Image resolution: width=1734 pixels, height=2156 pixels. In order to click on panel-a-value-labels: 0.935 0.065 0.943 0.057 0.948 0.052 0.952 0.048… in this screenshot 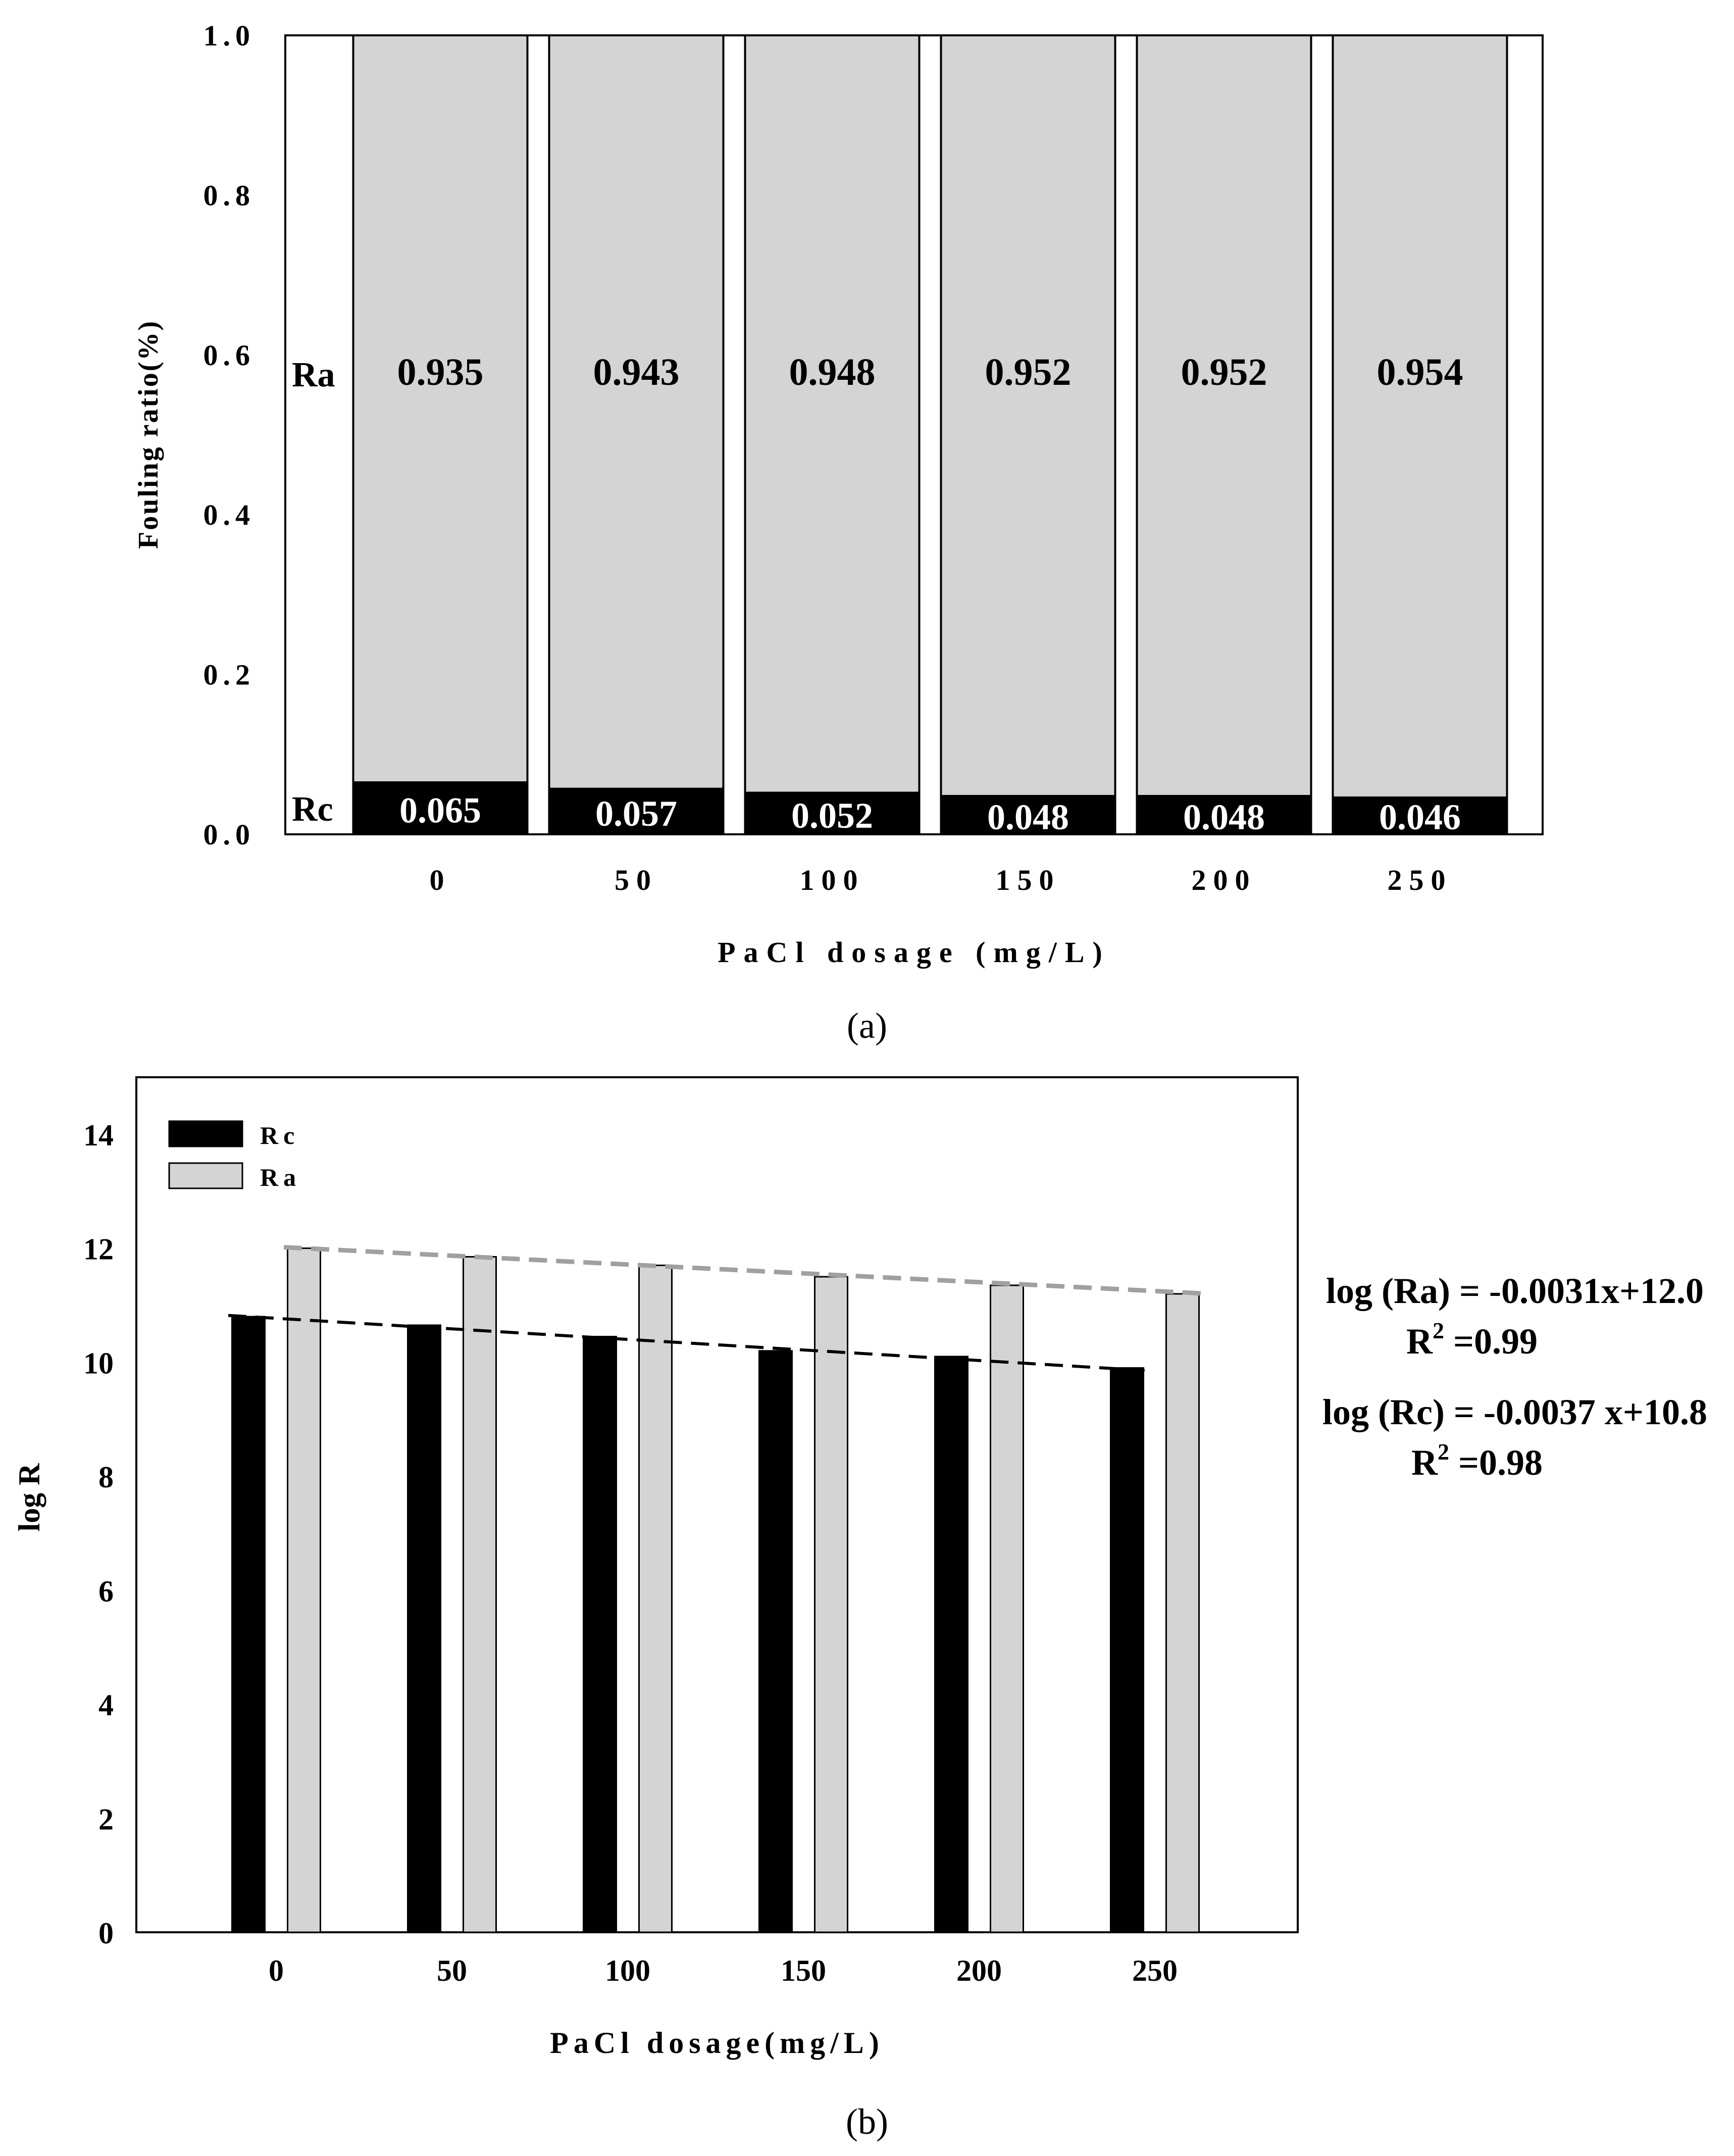, I will do `click(930, 594)`.